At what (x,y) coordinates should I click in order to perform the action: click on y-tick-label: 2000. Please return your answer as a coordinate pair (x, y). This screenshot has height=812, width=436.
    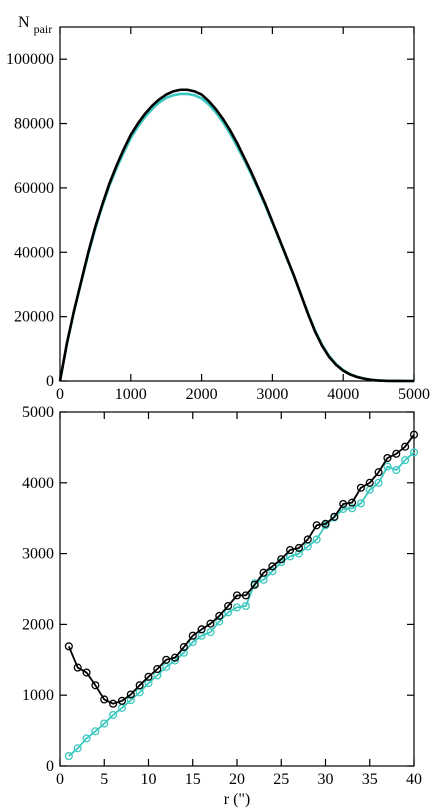
    Looking at the image, I should click on (38, 624).